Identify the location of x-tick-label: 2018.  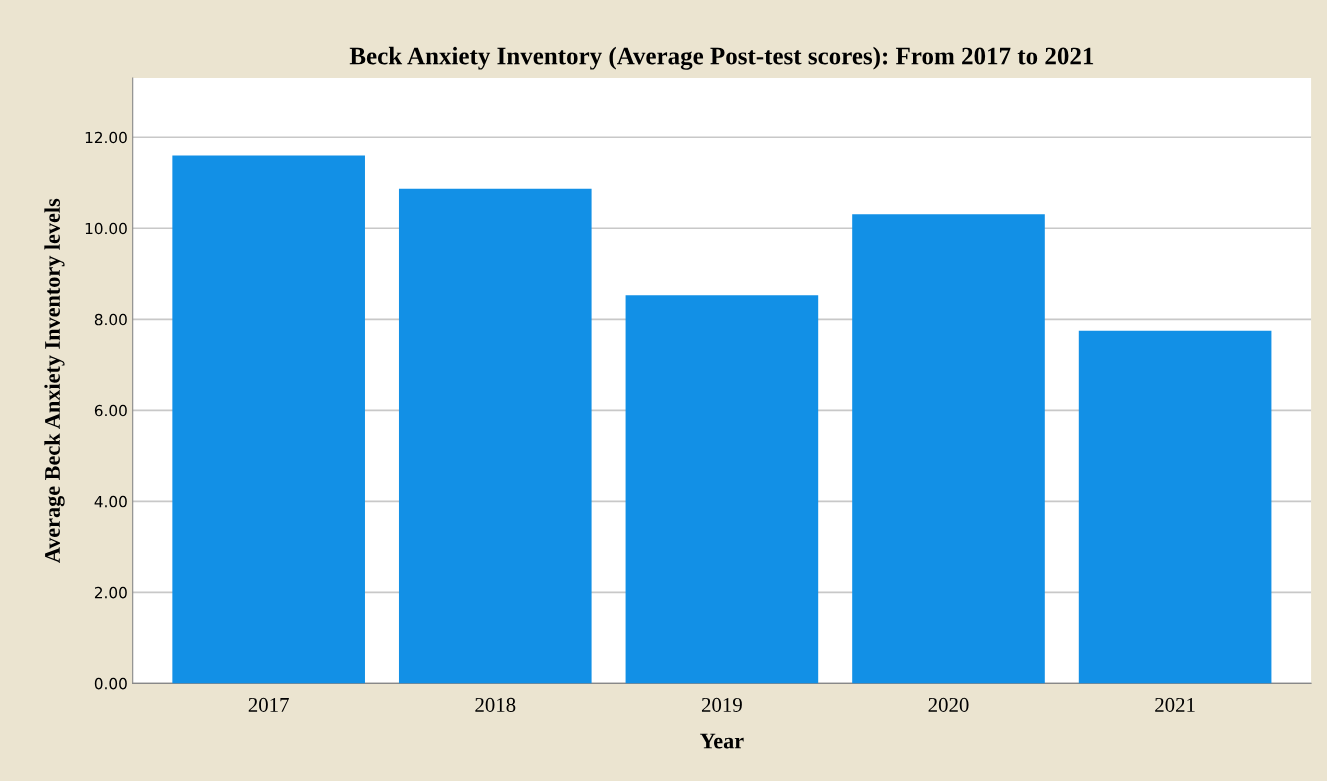
(495, 704).